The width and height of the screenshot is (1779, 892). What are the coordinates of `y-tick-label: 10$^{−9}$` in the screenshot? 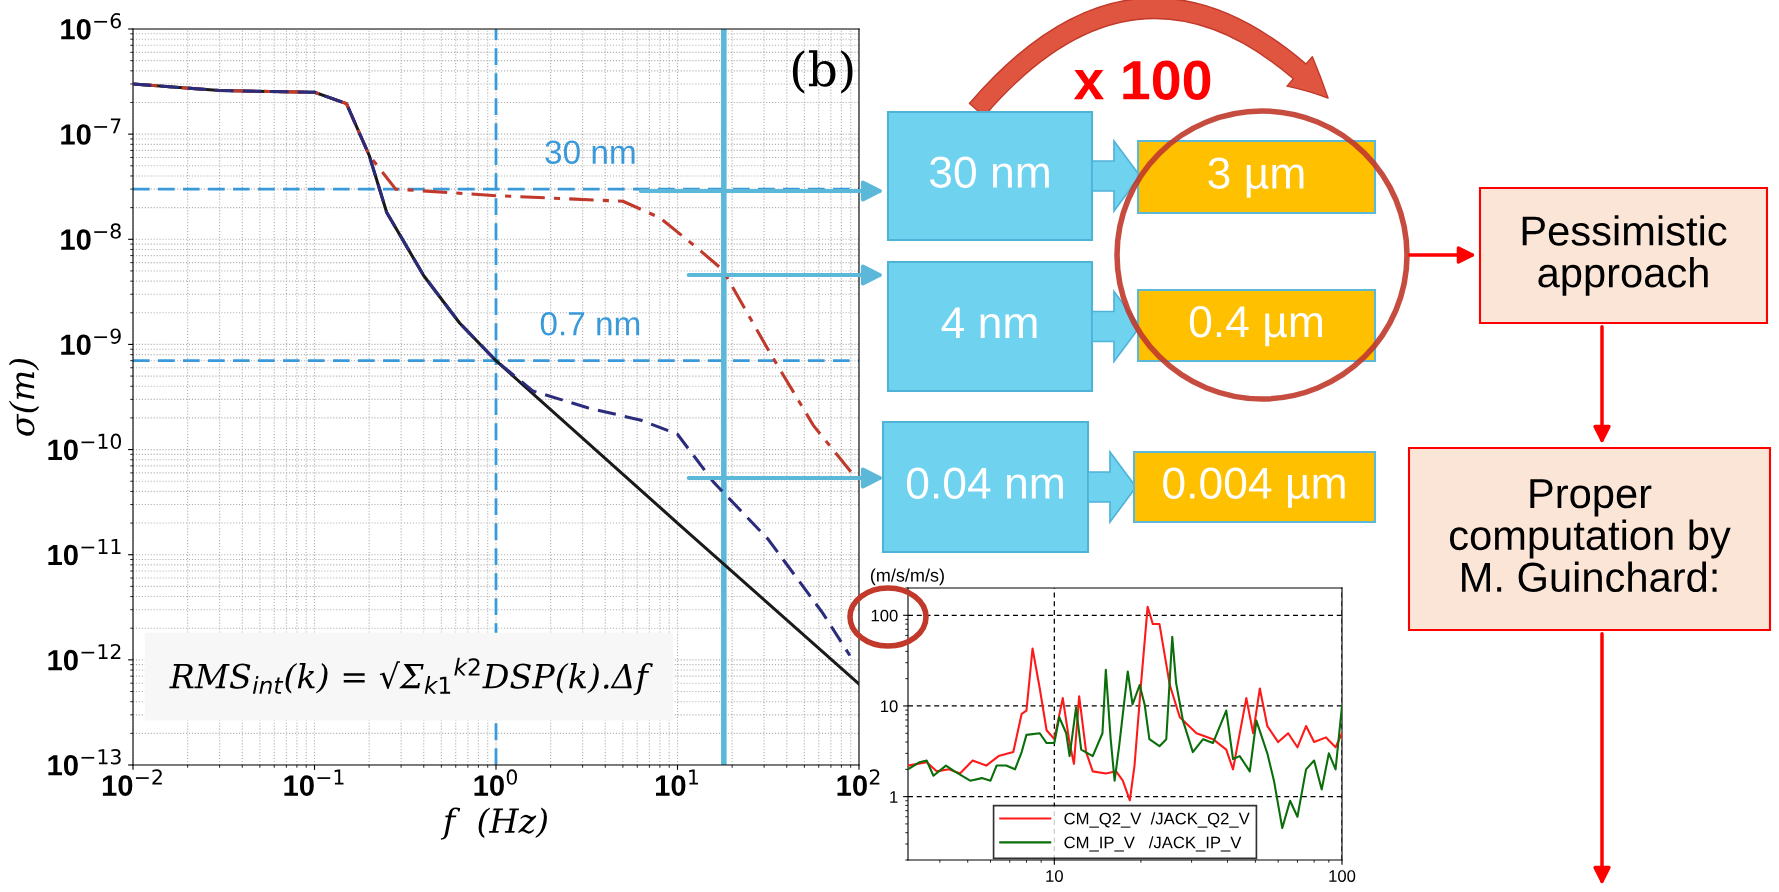 It's located at (91, 342).